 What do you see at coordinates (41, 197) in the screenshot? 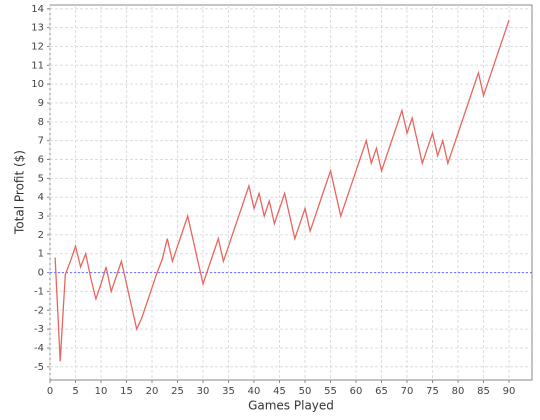
I see `y-tick-label: 4` at bounding box center [41, 197].